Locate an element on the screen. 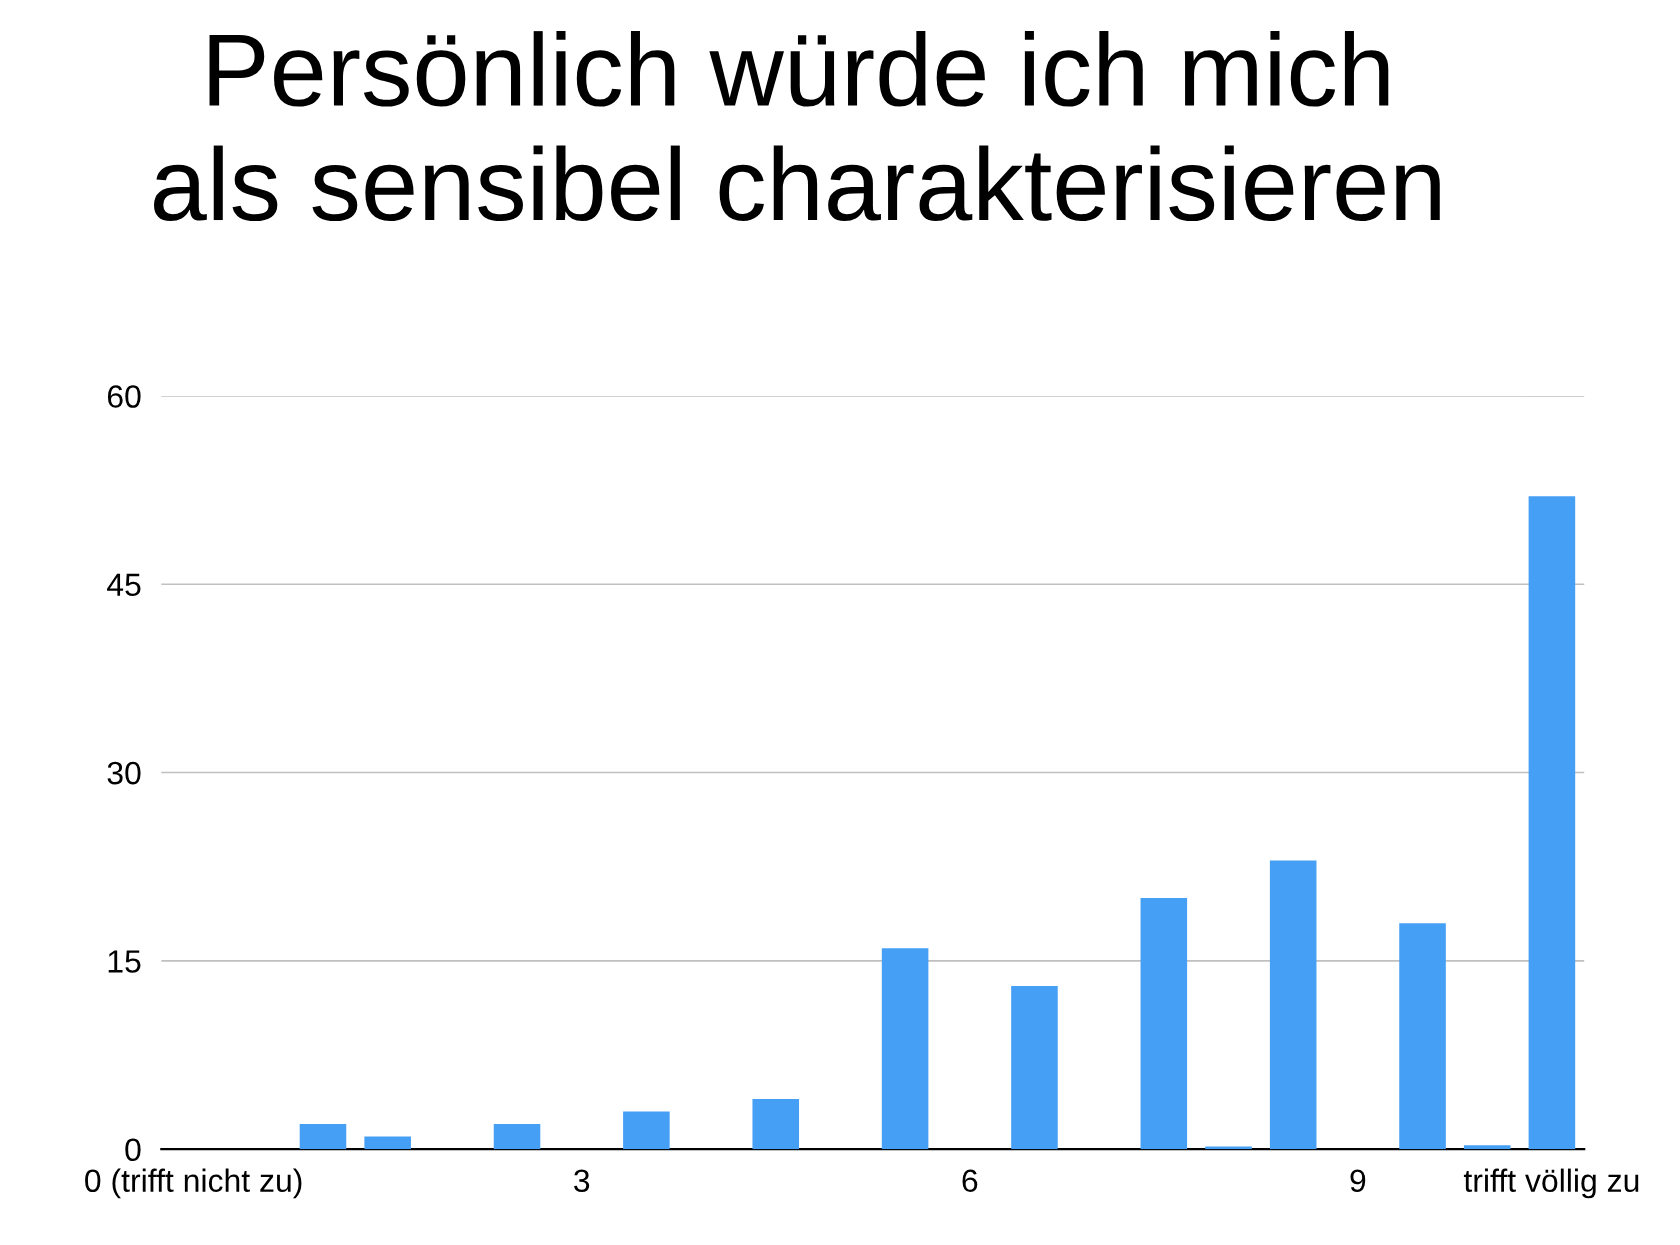  chart-title: Persönlich würde ich mich als sensibel charakterisieren is located at coordinates (797, 126).